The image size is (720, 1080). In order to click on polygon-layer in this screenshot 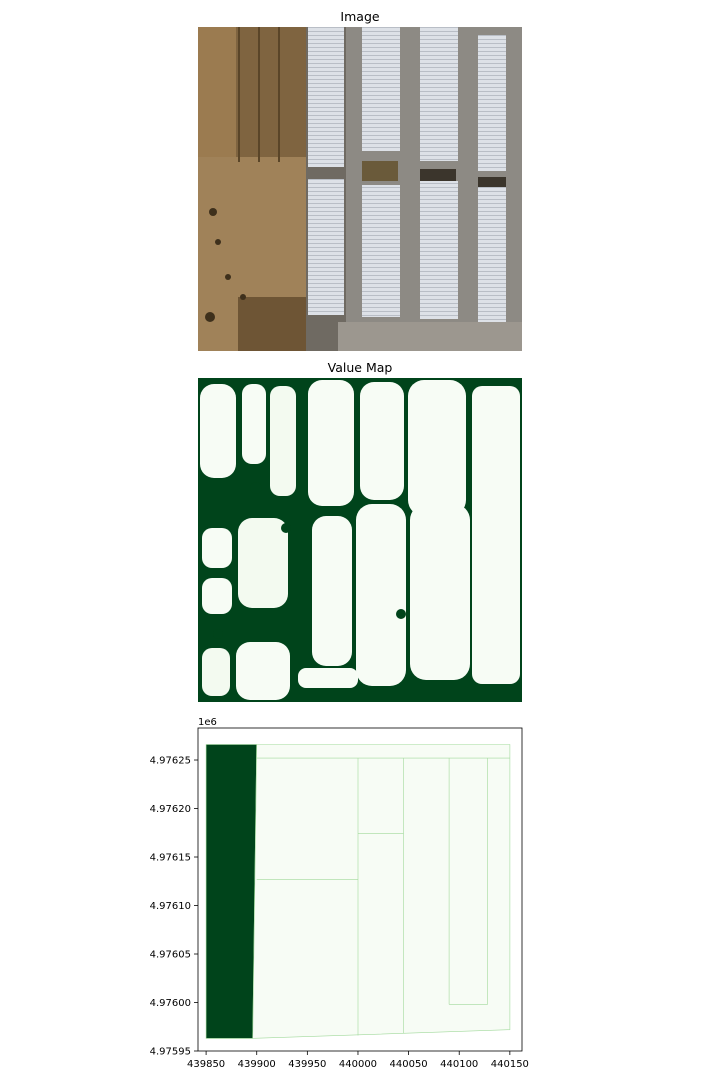, I will do `click(358, 891)`.